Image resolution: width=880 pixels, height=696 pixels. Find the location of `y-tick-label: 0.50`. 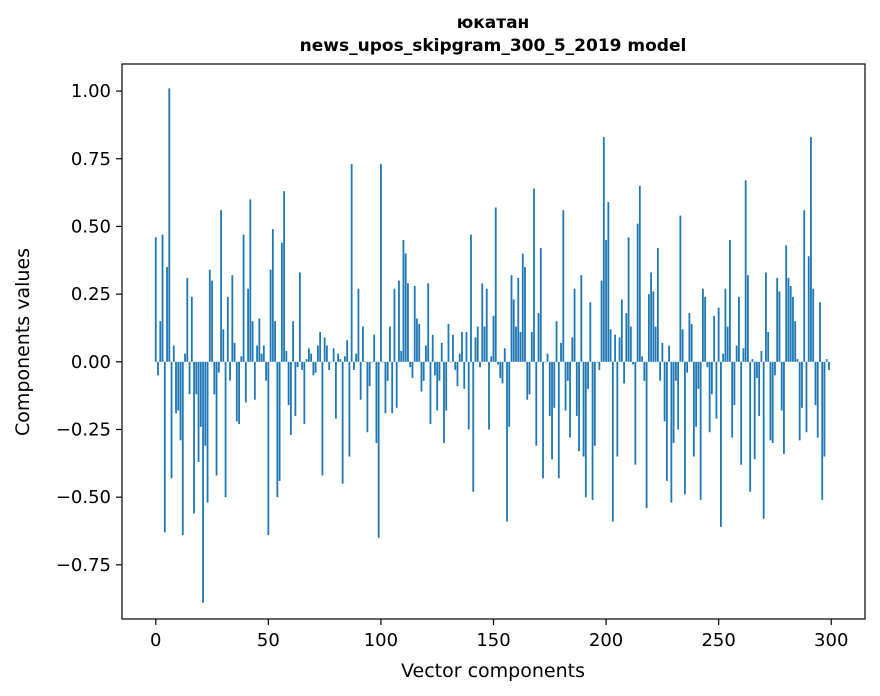

y-tick-label: 0.50 is located at coordinates (91, 226).